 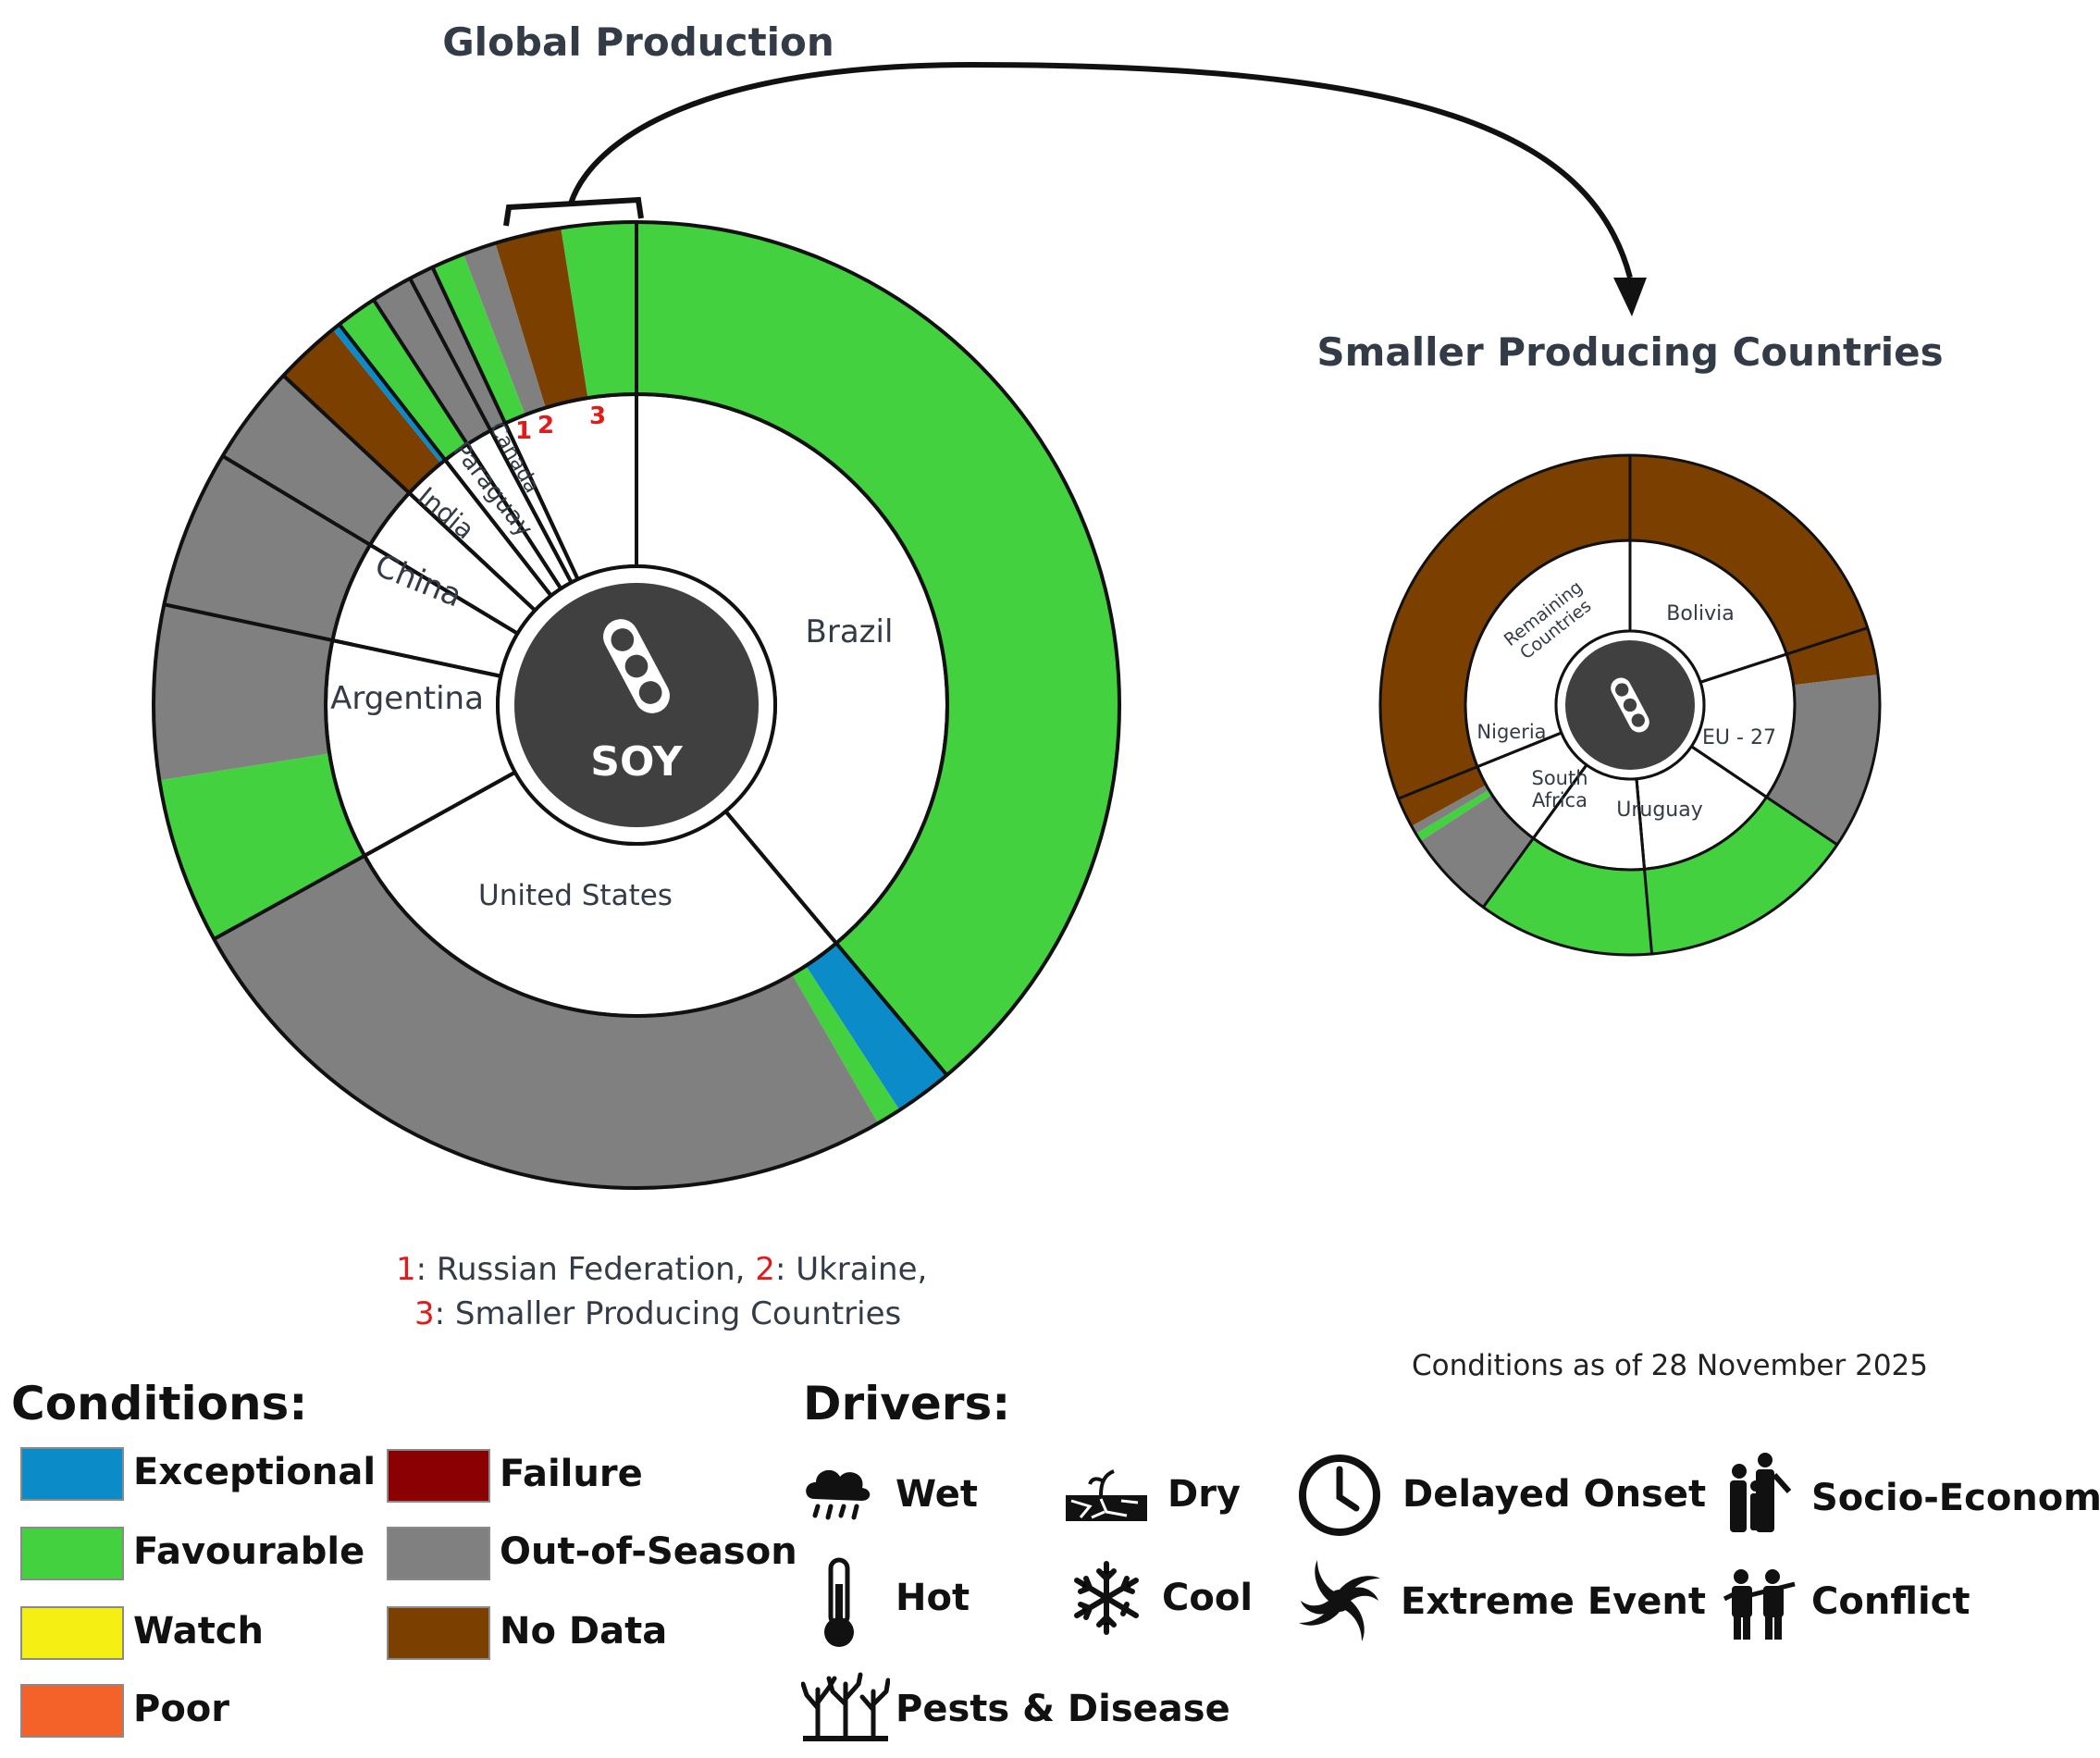 I want to click on country-label-3: 3, so click(x=597, y=416).